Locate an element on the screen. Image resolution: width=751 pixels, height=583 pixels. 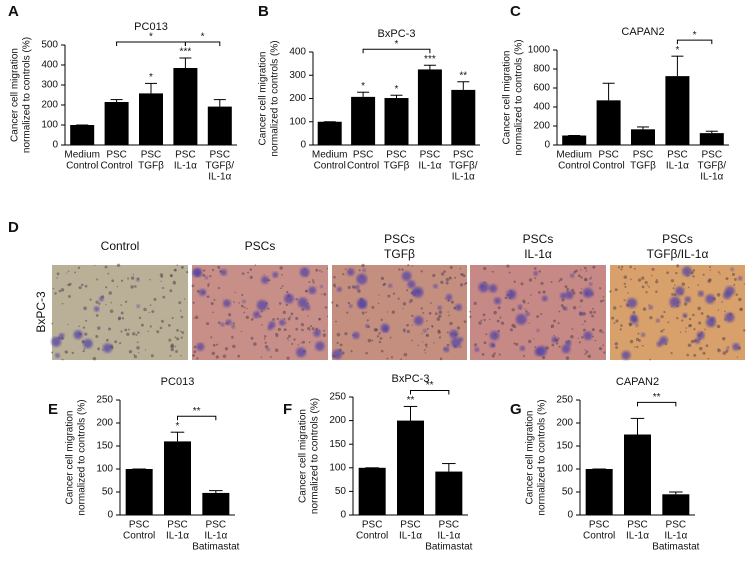
x-tick-label: Medium is located at coordinates (574, 155).